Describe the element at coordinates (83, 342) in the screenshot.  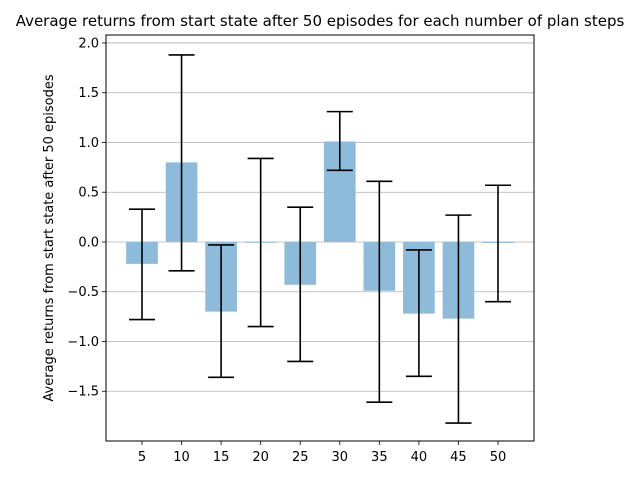
I see `y-tick-label: −1.0` at that location.